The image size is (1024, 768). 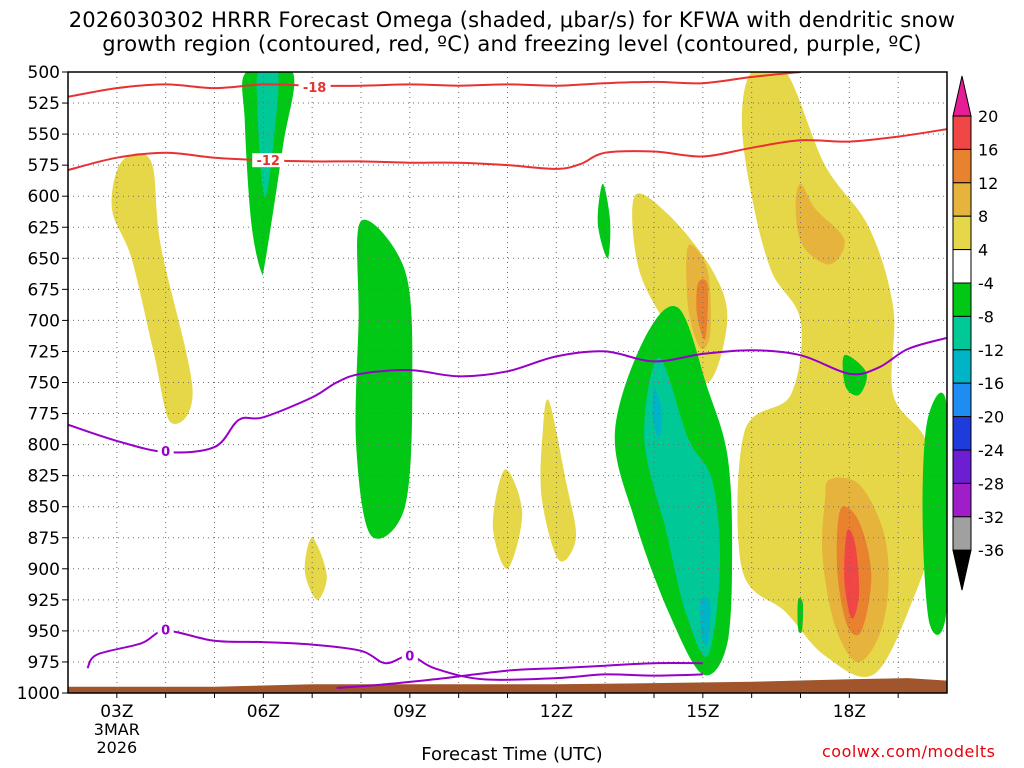 I want to click on terrain-layer, so click(x=507, y=685).